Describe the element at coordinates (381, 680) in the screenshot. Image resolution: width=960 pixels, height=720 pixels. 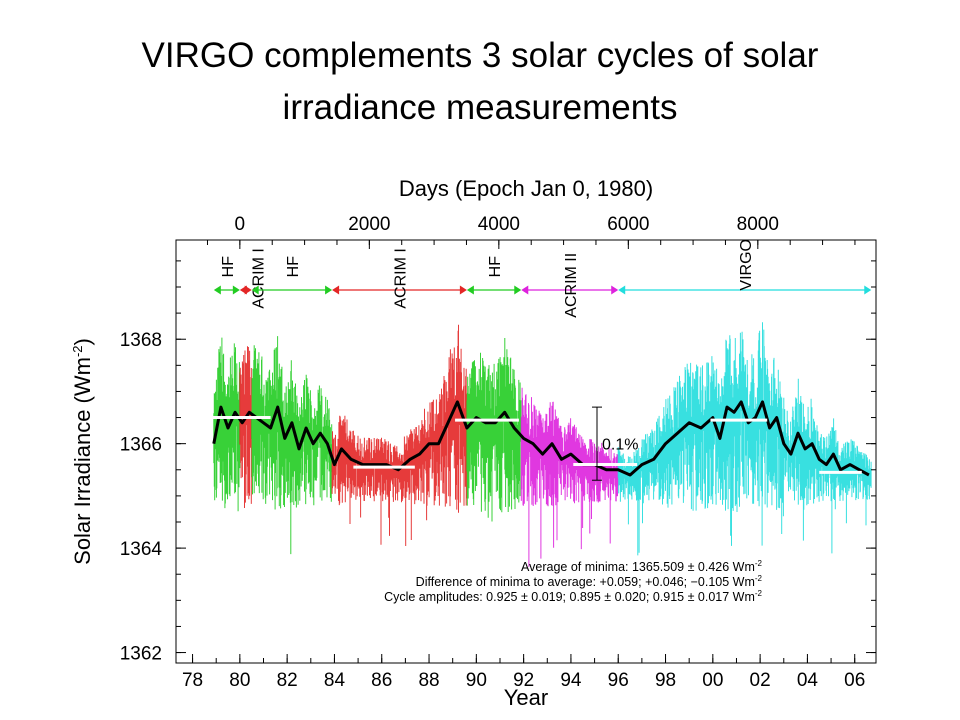
I see `year-tick-label: 86` at that location.